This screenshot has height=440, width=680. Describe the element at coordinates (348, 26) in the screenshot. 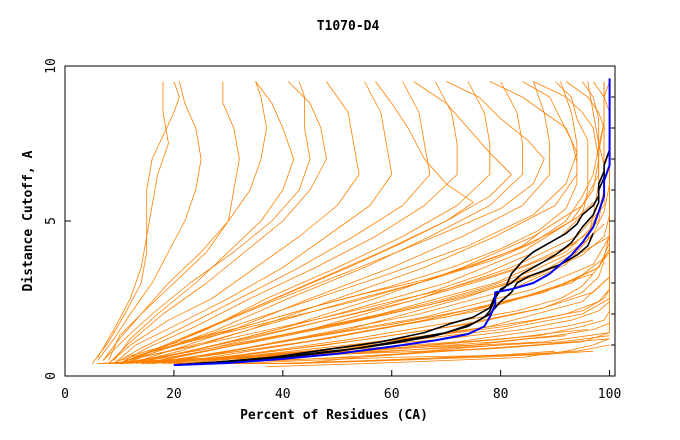

I see `chart-title: T1070-D4` at that location.